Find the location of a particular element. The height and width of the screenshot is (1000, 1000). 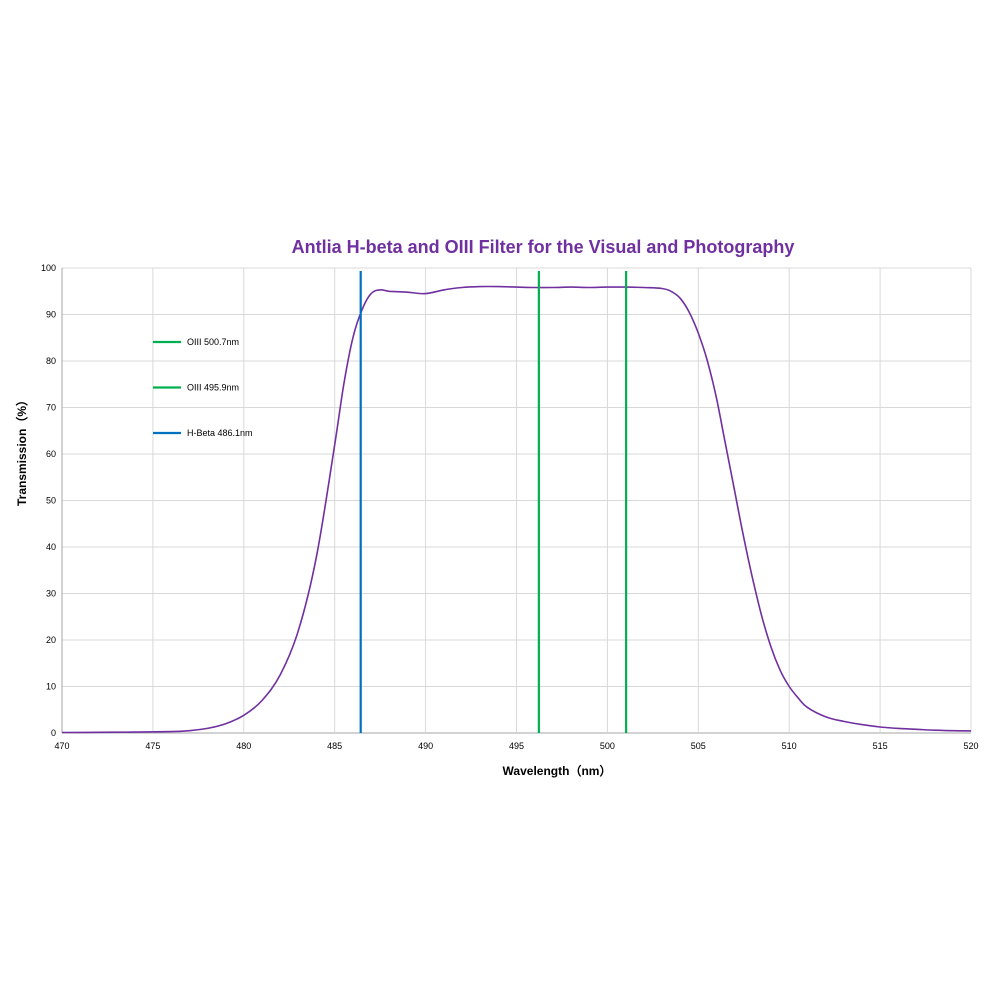

y-tick-label: 50 is located at coordinates (51, 501).